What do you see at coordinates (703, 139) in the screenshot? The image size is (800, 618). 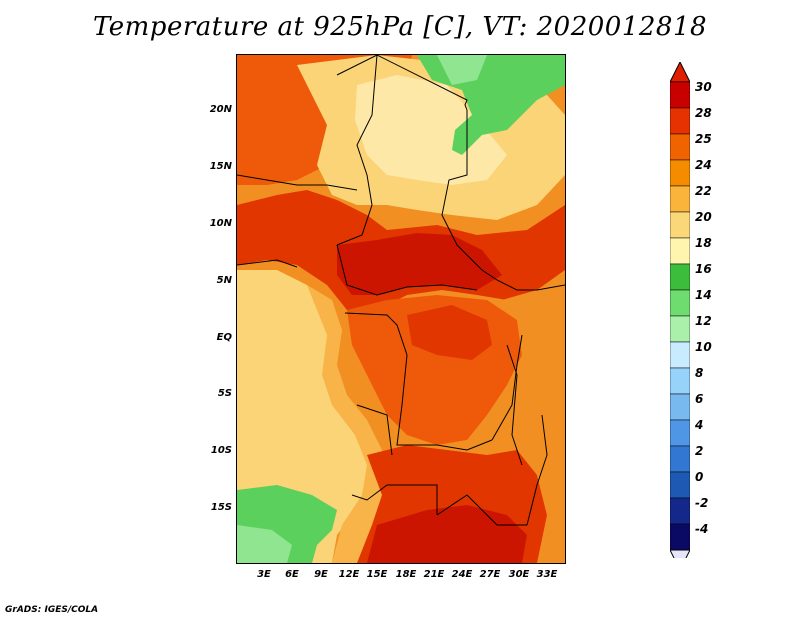 I see `colorbar-label-25: 25` at bounding box center [703, 139].